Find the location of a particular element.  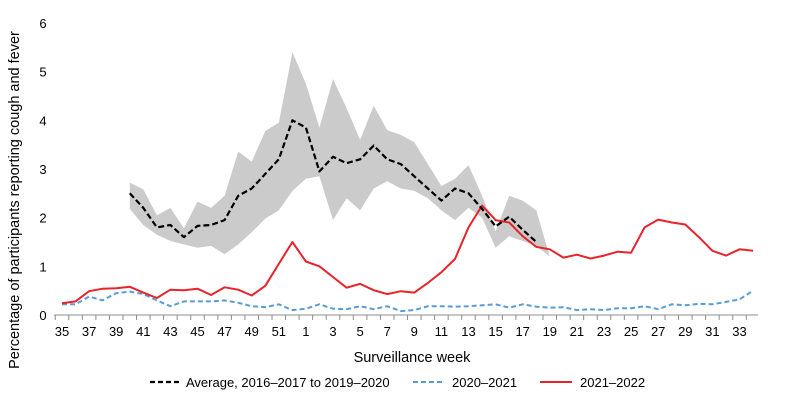

x-tick-label: 47 is located at coordinates (224, 331).